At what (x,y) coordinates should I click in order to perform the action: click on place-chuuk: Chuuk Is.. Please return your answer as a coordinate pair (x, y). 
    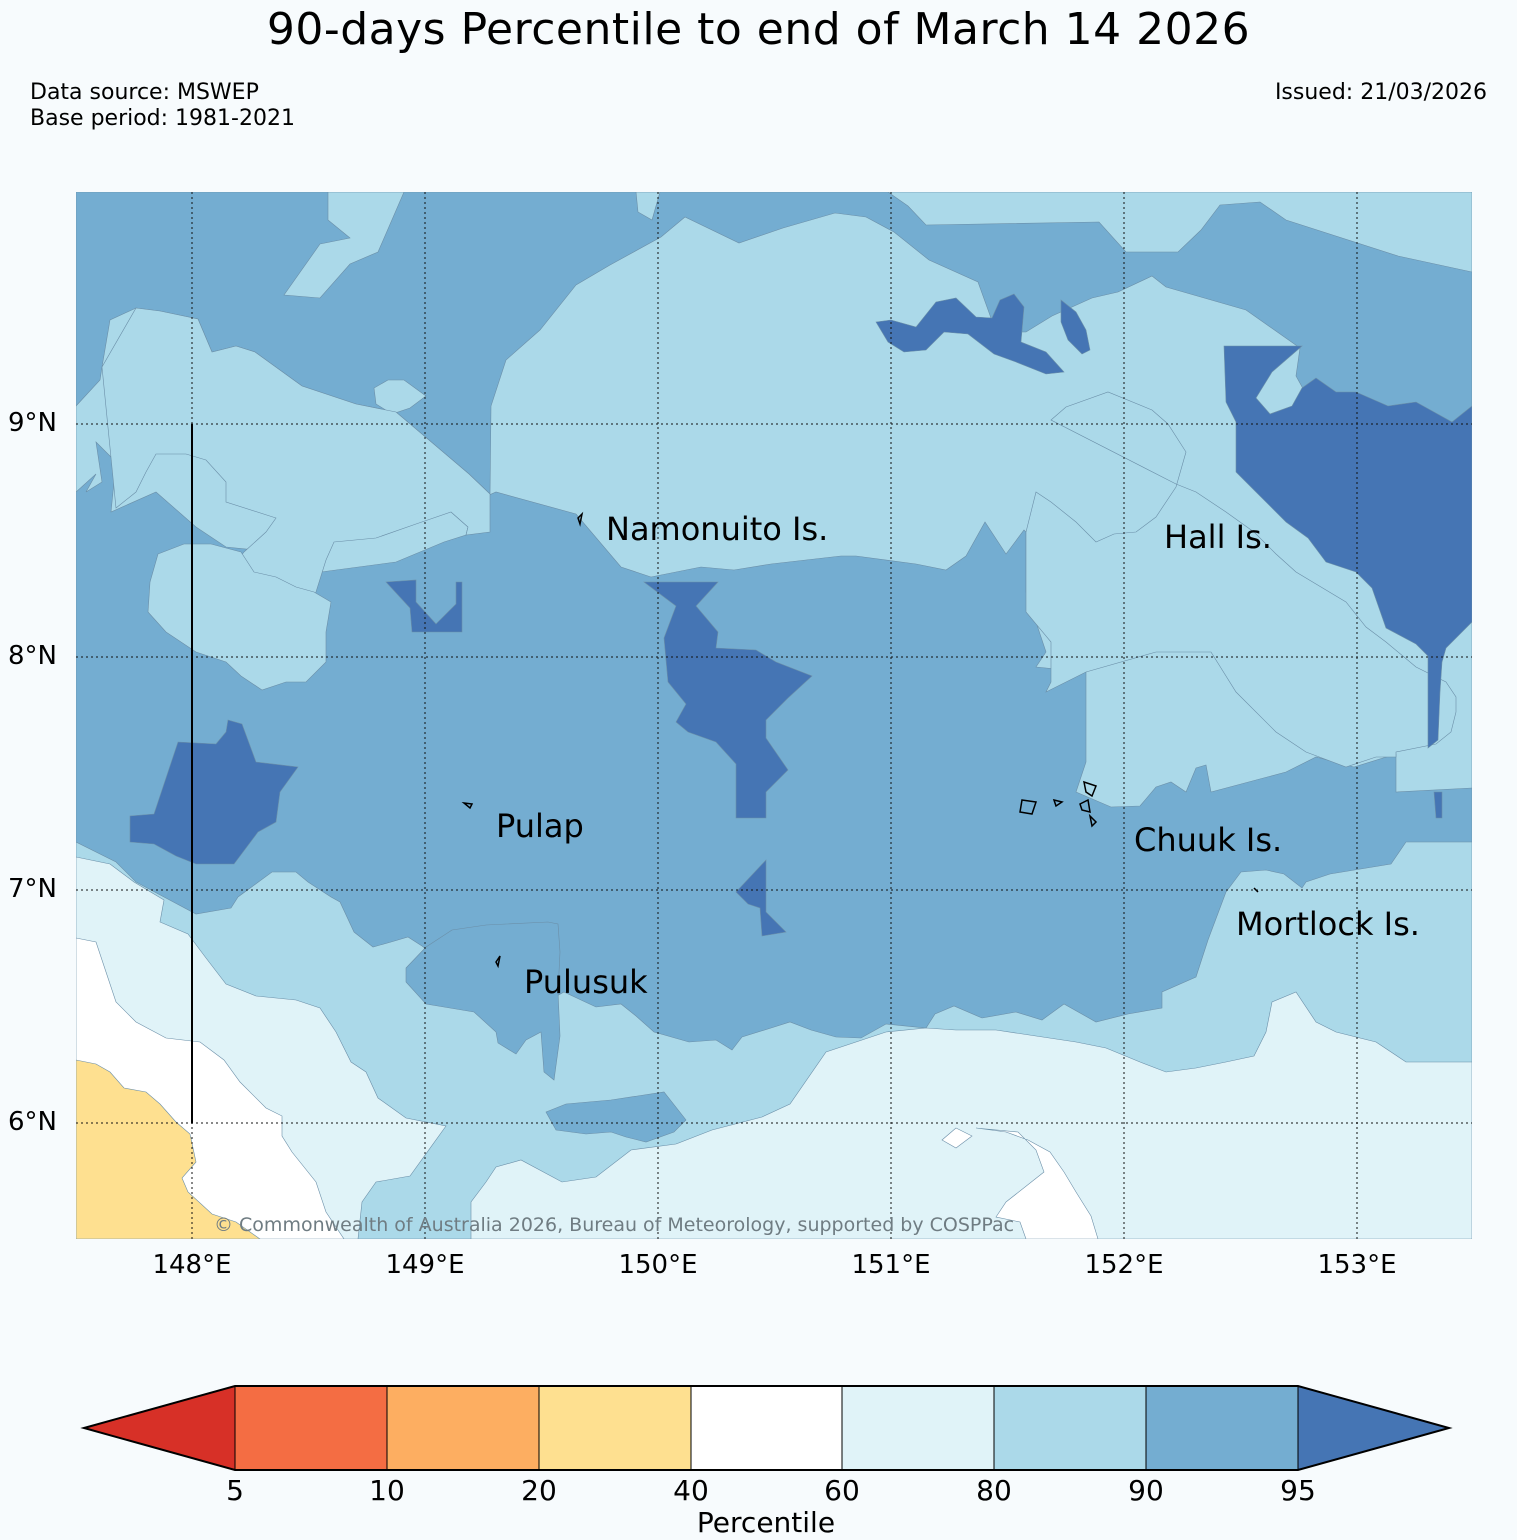
    Looking at the image, I should click on (1208, 840).